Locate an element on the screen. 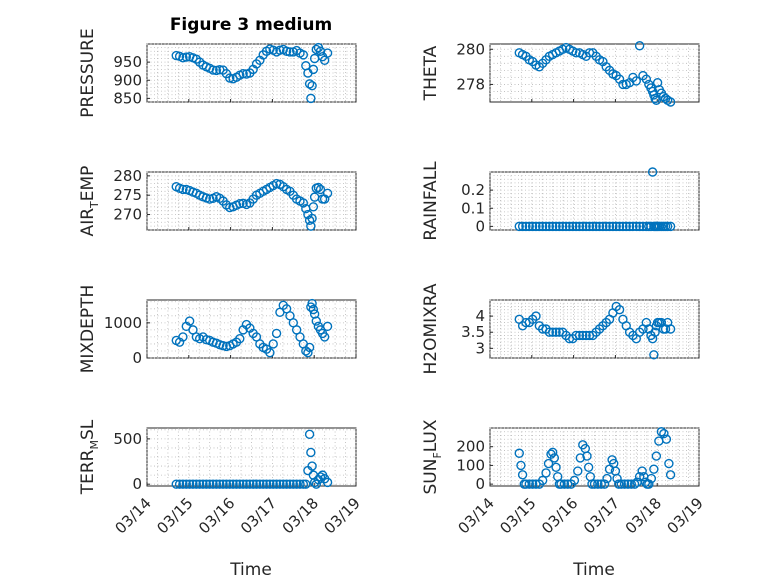 This screenshot has height=583, width=778. y-tick-label: 280 is located at coordinates (127, 176).